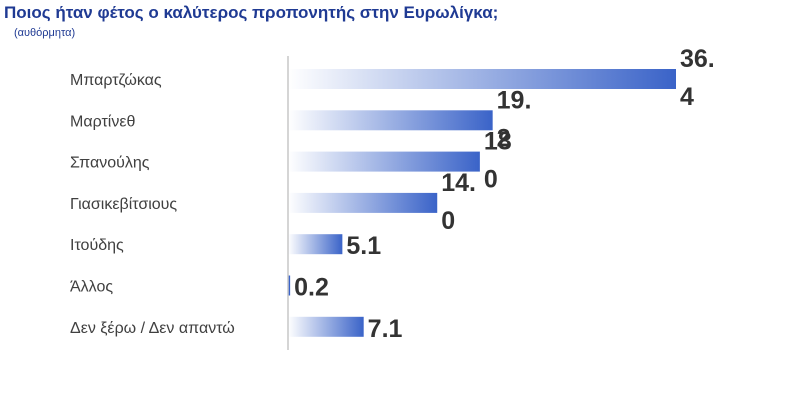 This screenshot has width=789, height=406. What do you see at coordinates (311, 288) in the screenshot?
I see `data-label: 0.2` at bounding box center [311, 288].